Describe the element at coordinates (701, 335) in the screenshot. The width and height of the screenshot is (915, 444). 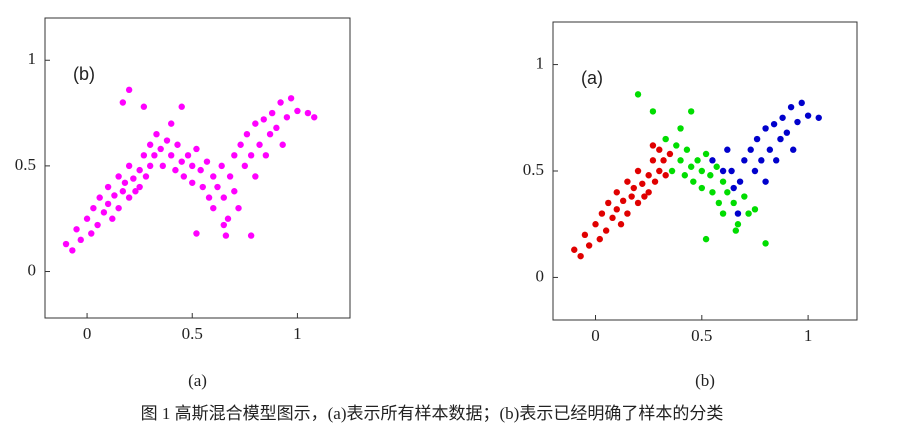
I see `x-tick-label: 0.5` at that location.